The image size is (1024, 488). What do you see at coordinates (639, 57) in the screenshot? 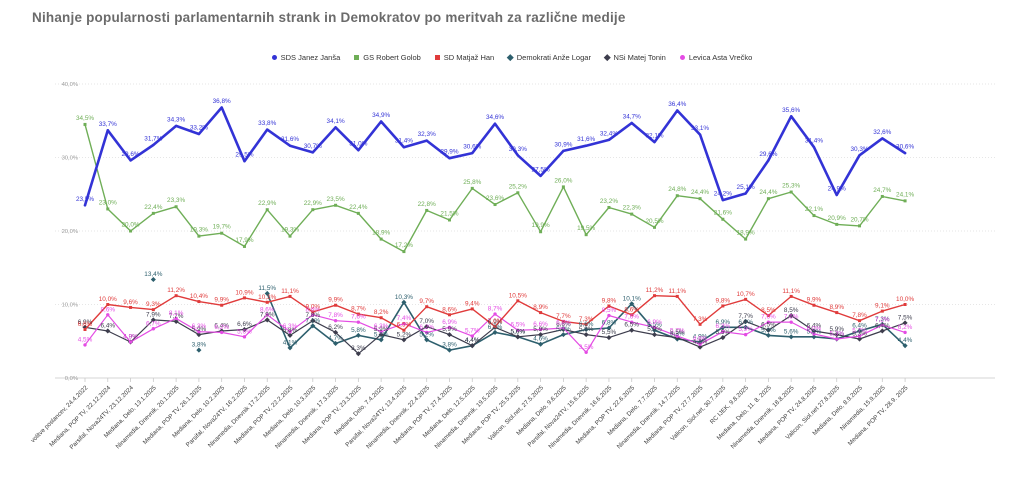
I see `legend-label: NSi Matej Tonin` at bounding box center [639, 57].